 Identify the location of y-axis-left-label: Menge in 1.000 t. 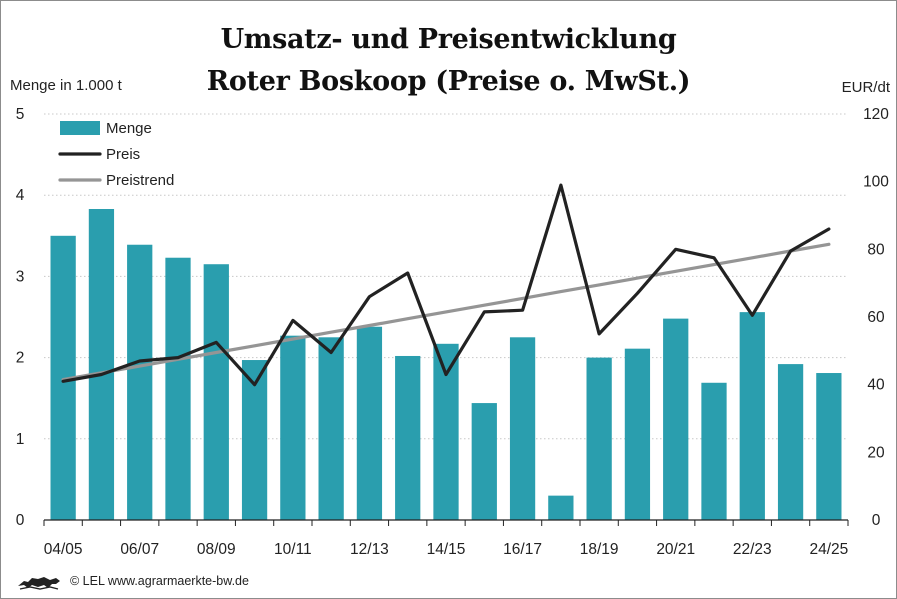
(66, 85).